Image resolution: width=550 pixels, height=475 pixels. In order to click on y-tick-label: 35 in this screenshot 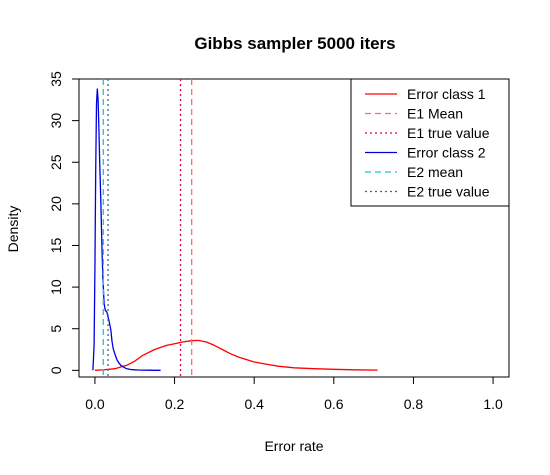, I will do `click(56, 79)`.